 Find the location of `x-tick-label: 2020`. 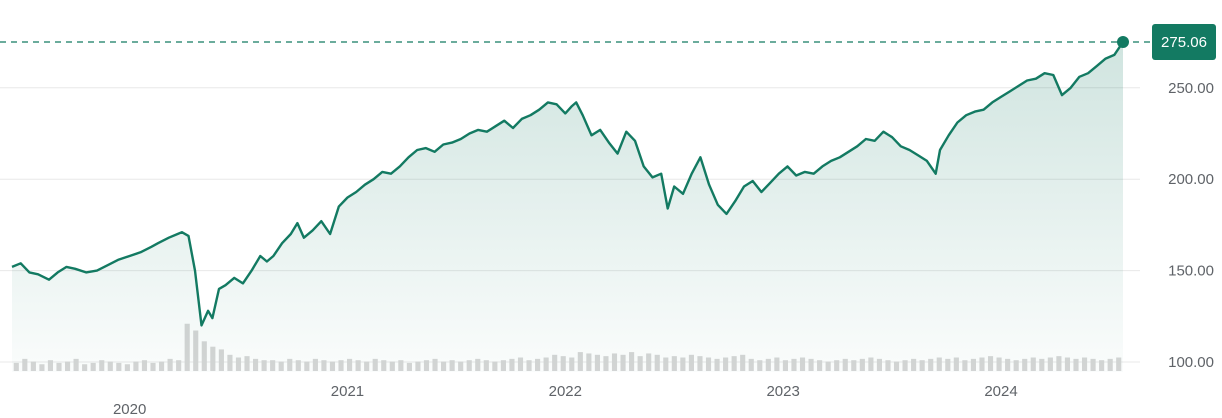

x-tick-label: 2020 is located at coordinates (129, 409).